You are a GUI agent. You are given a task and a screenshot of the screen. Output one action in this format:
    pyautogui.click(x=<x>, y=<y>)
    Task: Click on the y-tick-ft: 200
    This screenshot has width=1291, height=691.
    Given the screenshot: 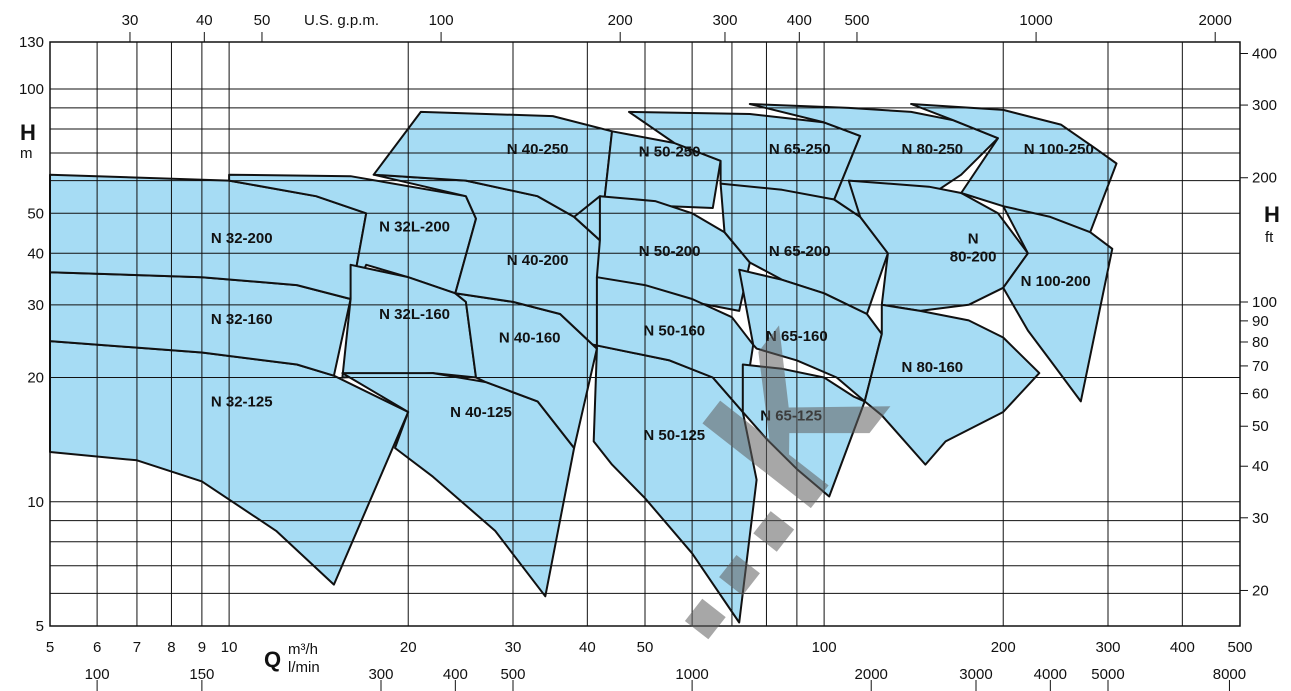 What is the action you would take?
    pyautogui.click(x=1264, y=178)
    